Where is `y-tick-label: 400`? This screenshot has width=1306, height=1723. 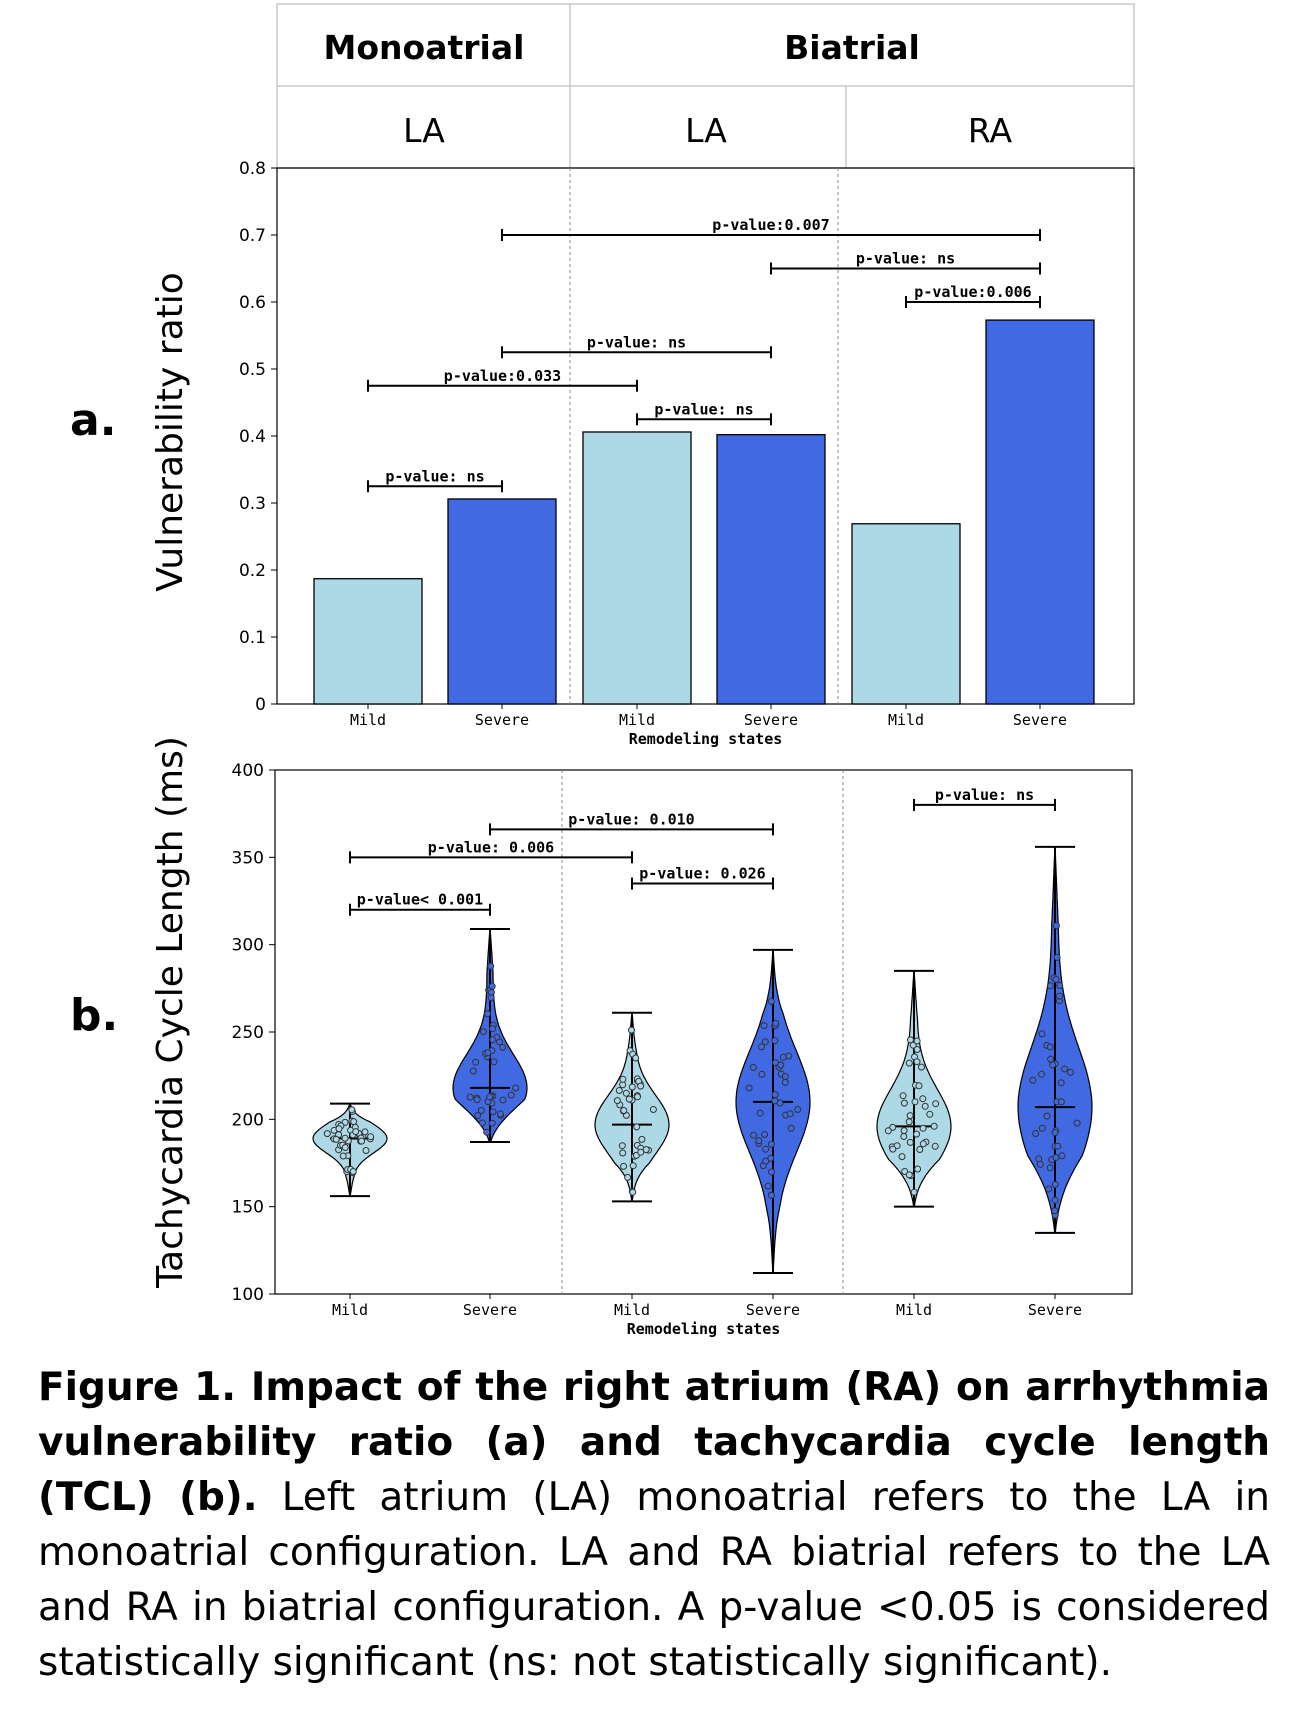 y-tick-label: 400 is located at coordinates (248, 771).